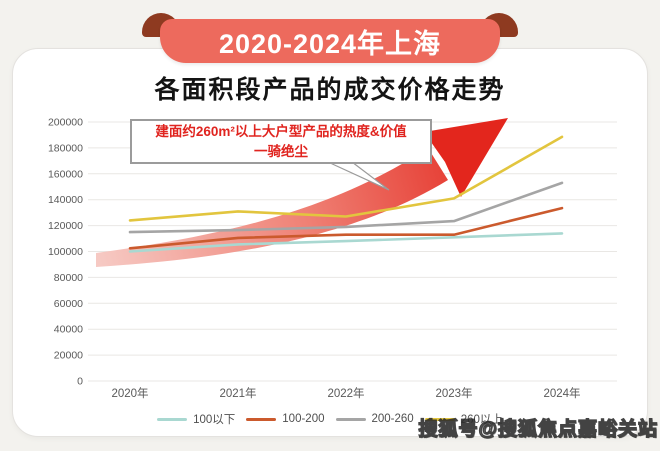  I want to click on legend-label: 200-260, so click(392, 419).